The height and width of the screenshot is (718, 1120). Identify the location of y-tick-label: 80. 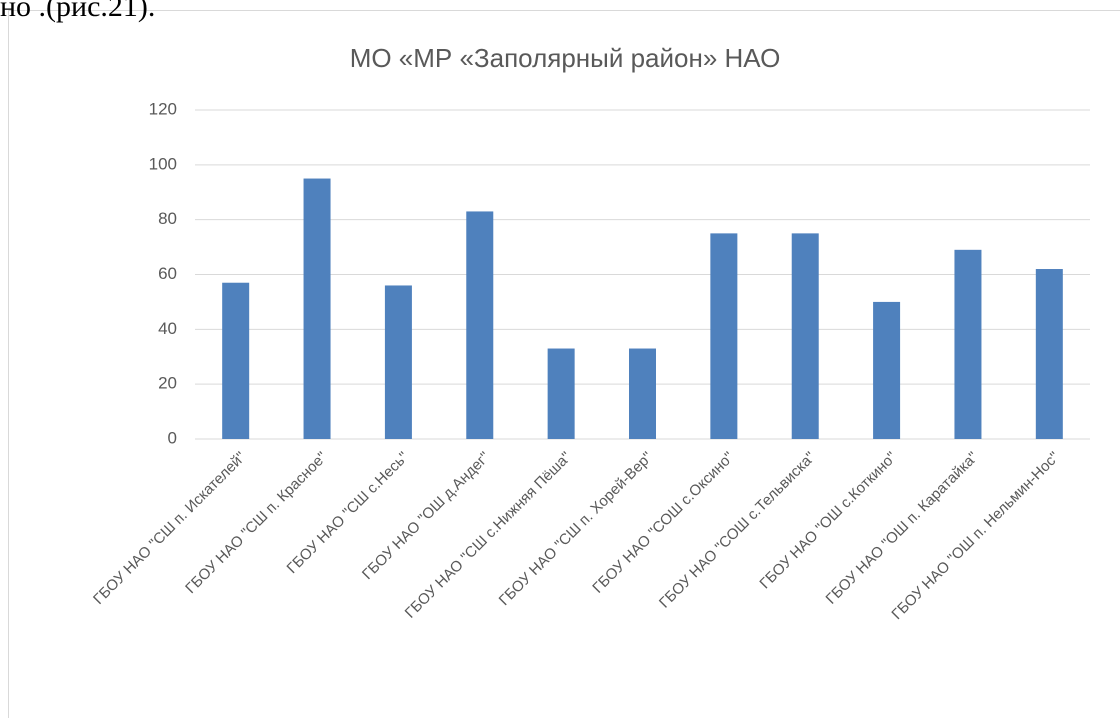
(167, 218).